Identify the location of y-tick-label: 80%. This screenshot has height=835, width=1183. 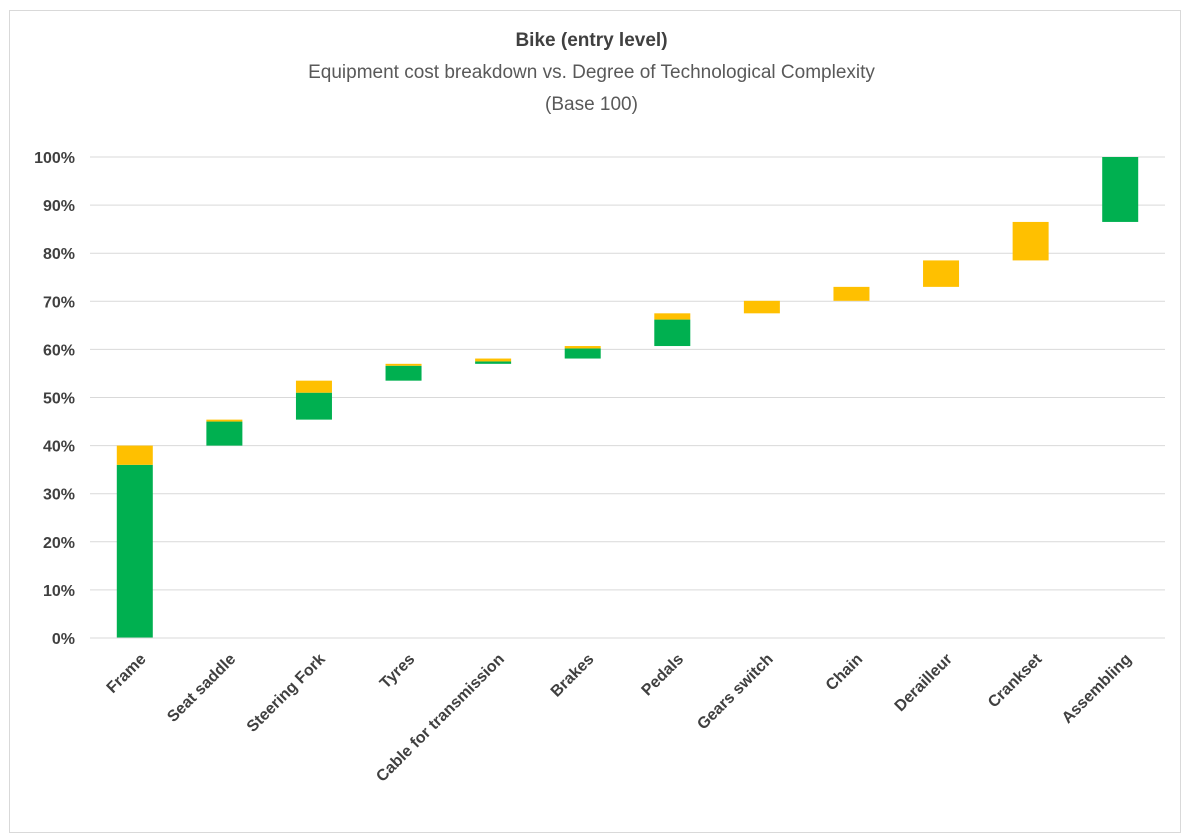
(59, 254).